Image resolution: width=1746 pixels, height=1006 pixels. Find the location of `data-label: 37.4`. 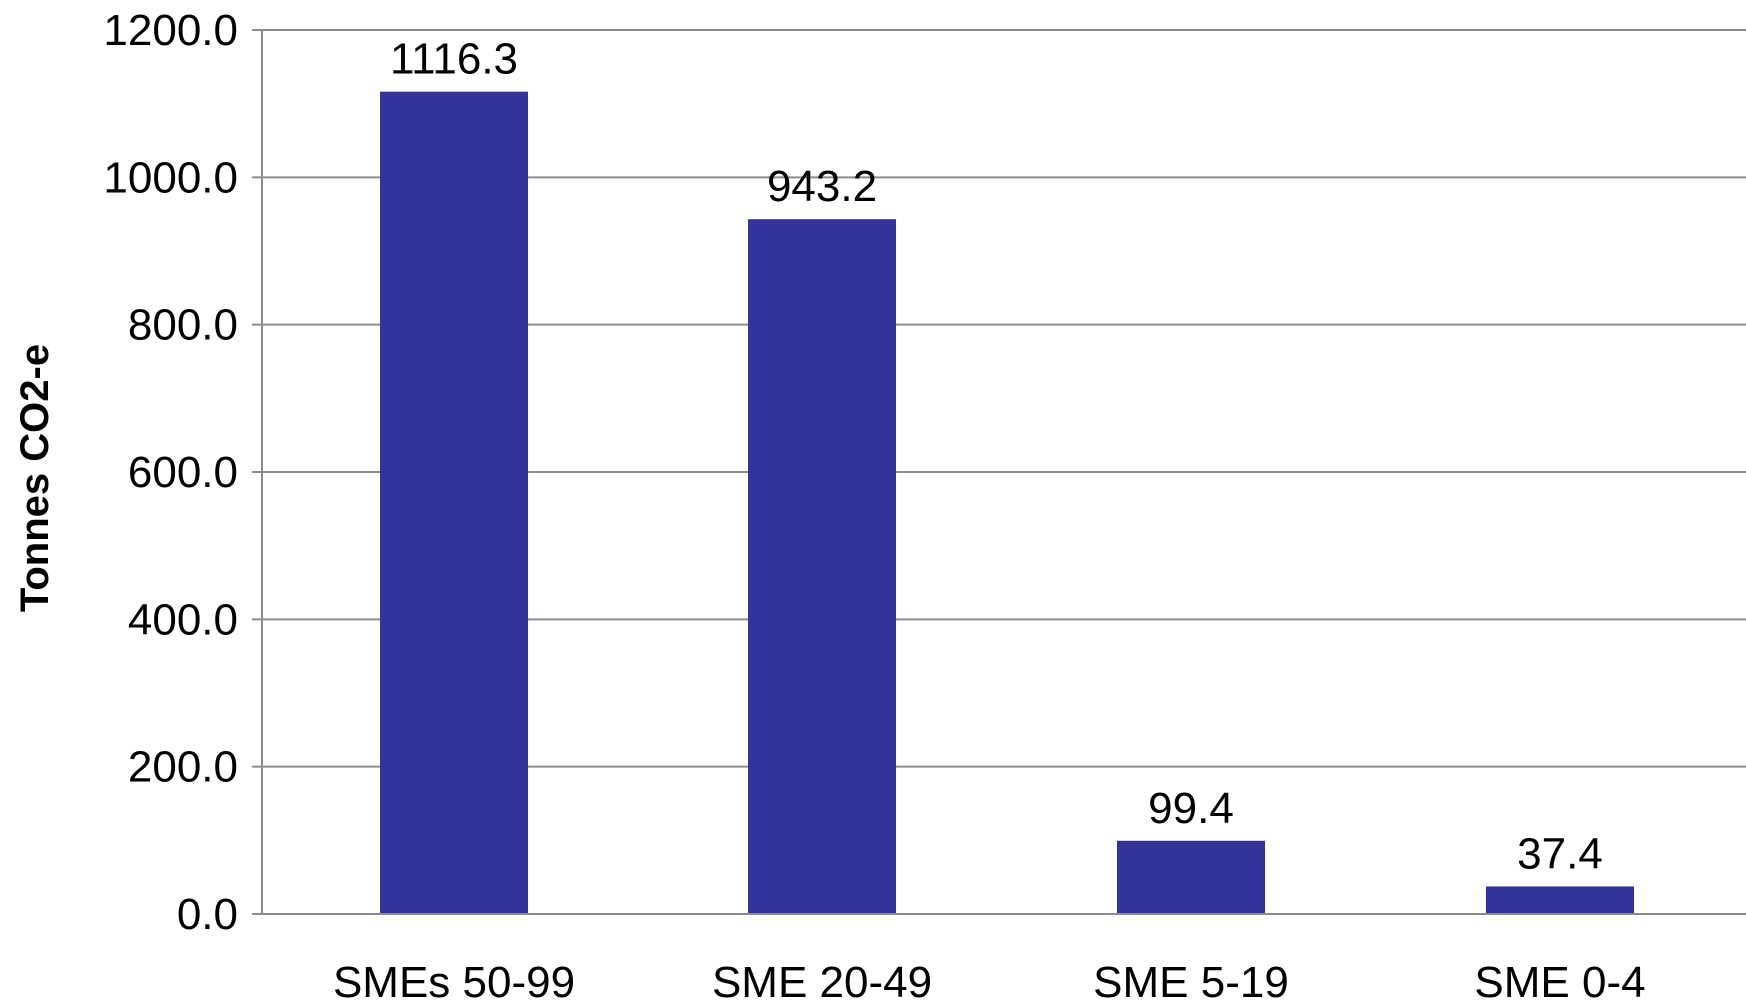

data-label: 37.4 is located at coordinates (1560, 853).